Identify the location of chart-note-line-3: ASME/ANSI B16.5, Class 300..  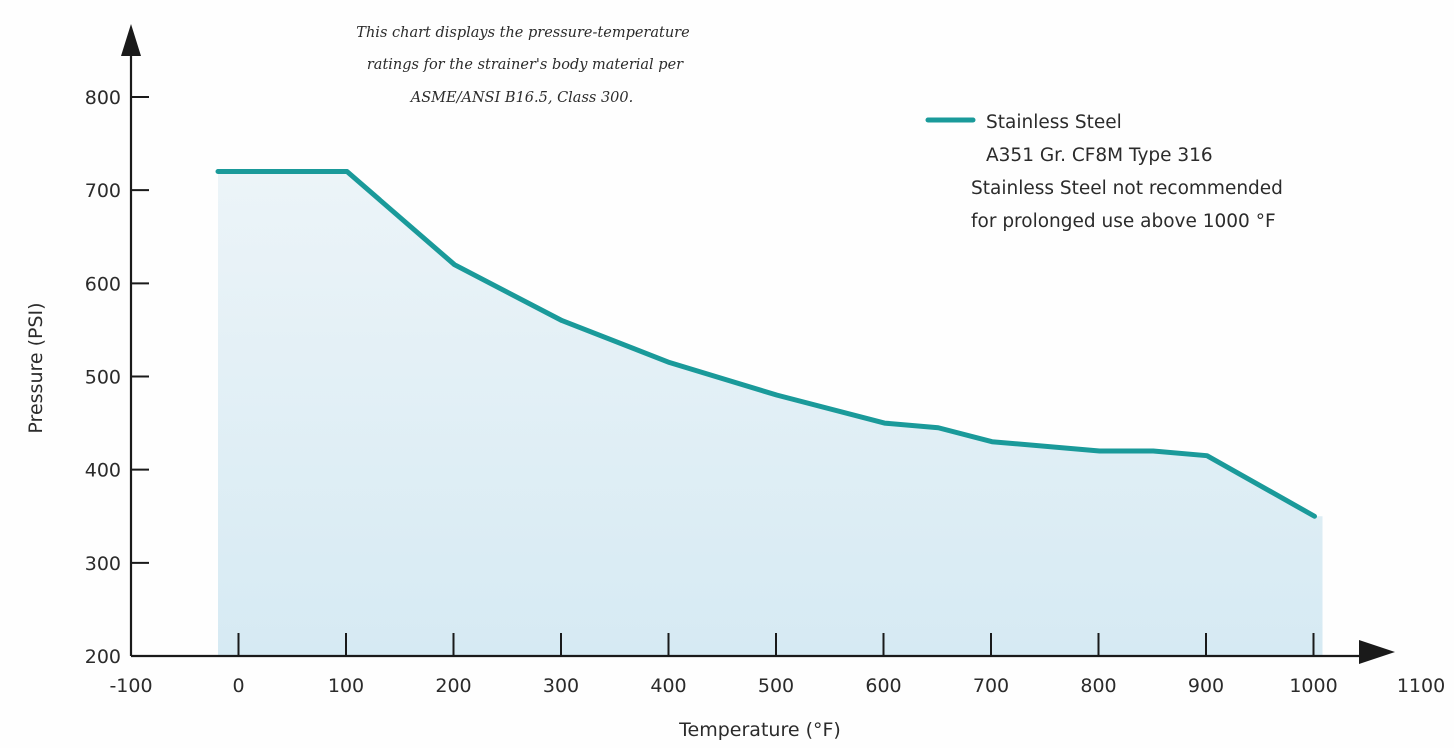
(521, 98).